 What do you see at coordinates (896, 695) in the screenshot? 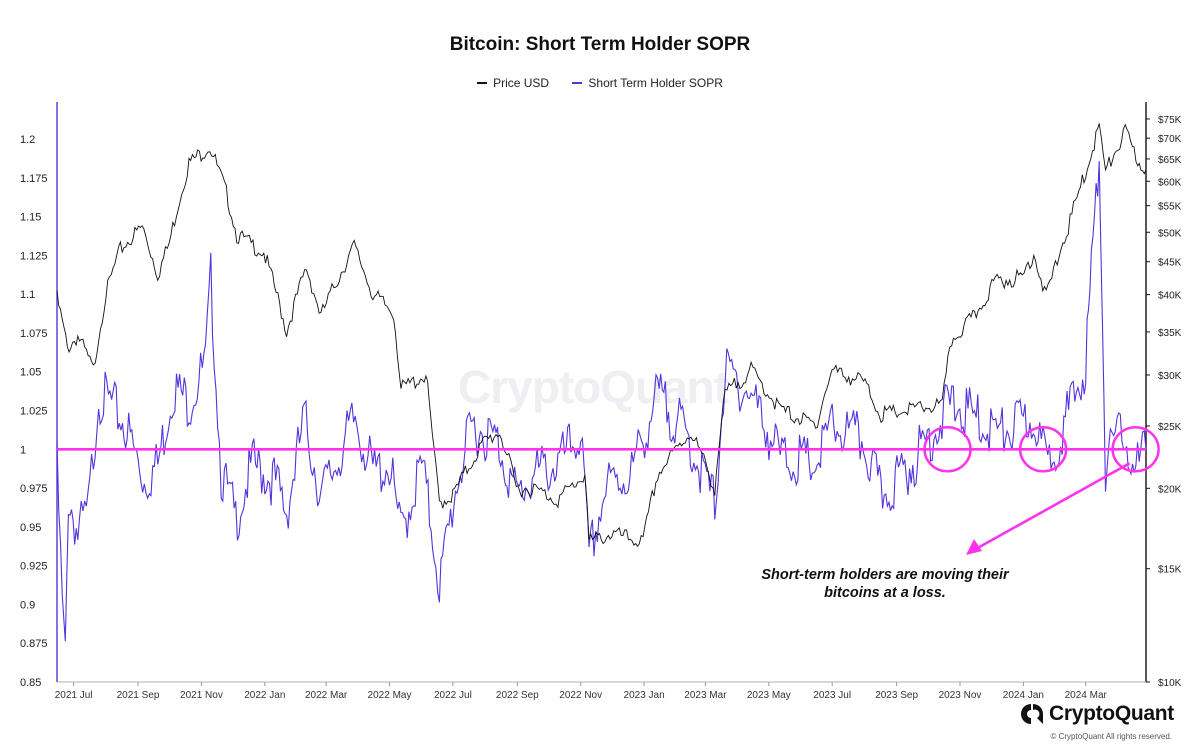
I see `x-tick-label: 2023 Sep` at bounding box center [896, 695].